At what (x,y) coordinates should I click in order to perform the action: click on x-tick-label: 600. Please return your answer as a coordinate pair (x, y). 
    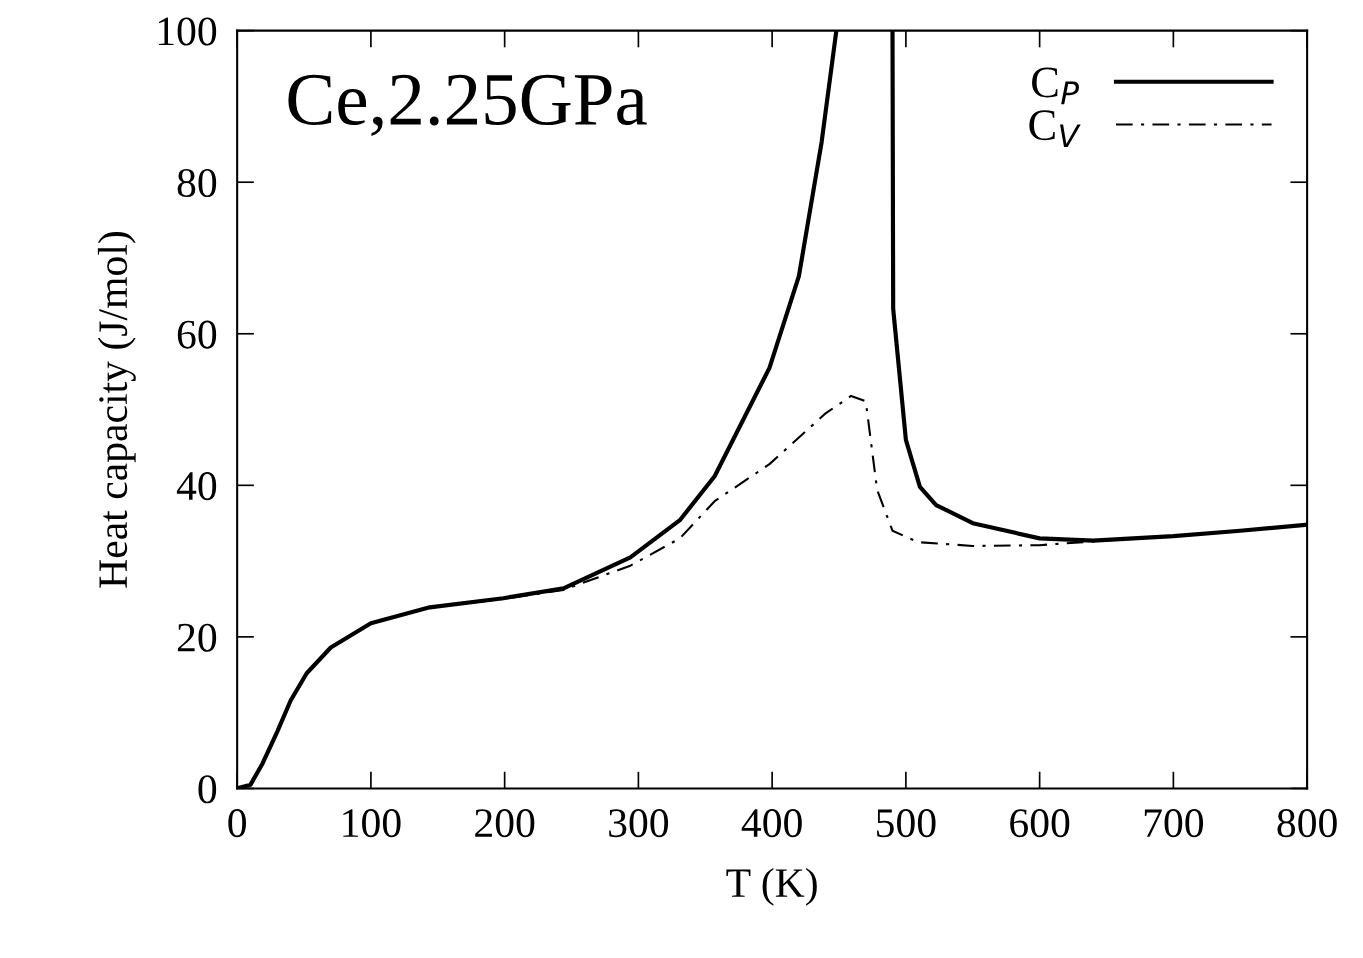
    Looking at the image, I should click on (1040, 823).